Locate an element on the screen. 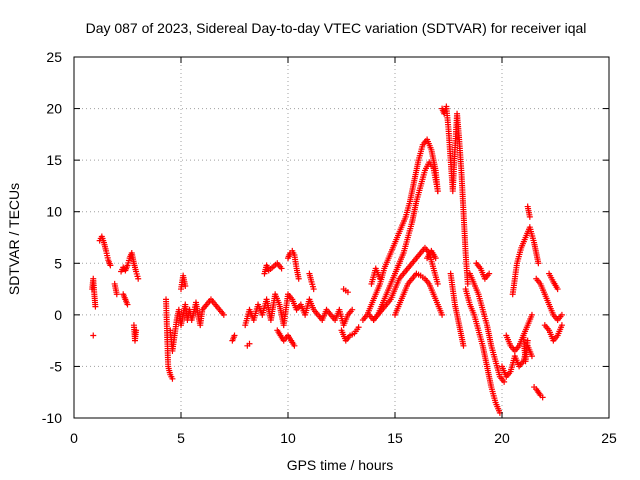  x-axis-label: GPS time / hours is located at coordinates (340, 465).